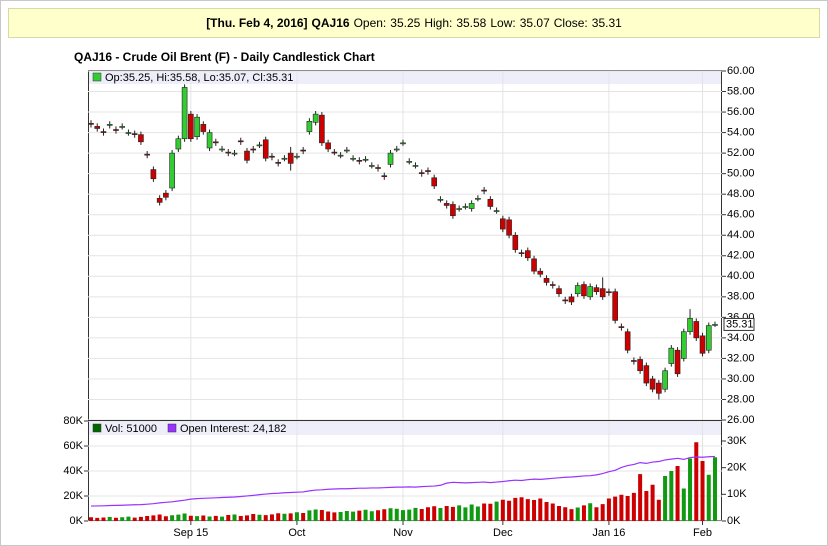 The image size is (828, 546). I want to click on y-tick-label: 52.00, so click(741, 153).